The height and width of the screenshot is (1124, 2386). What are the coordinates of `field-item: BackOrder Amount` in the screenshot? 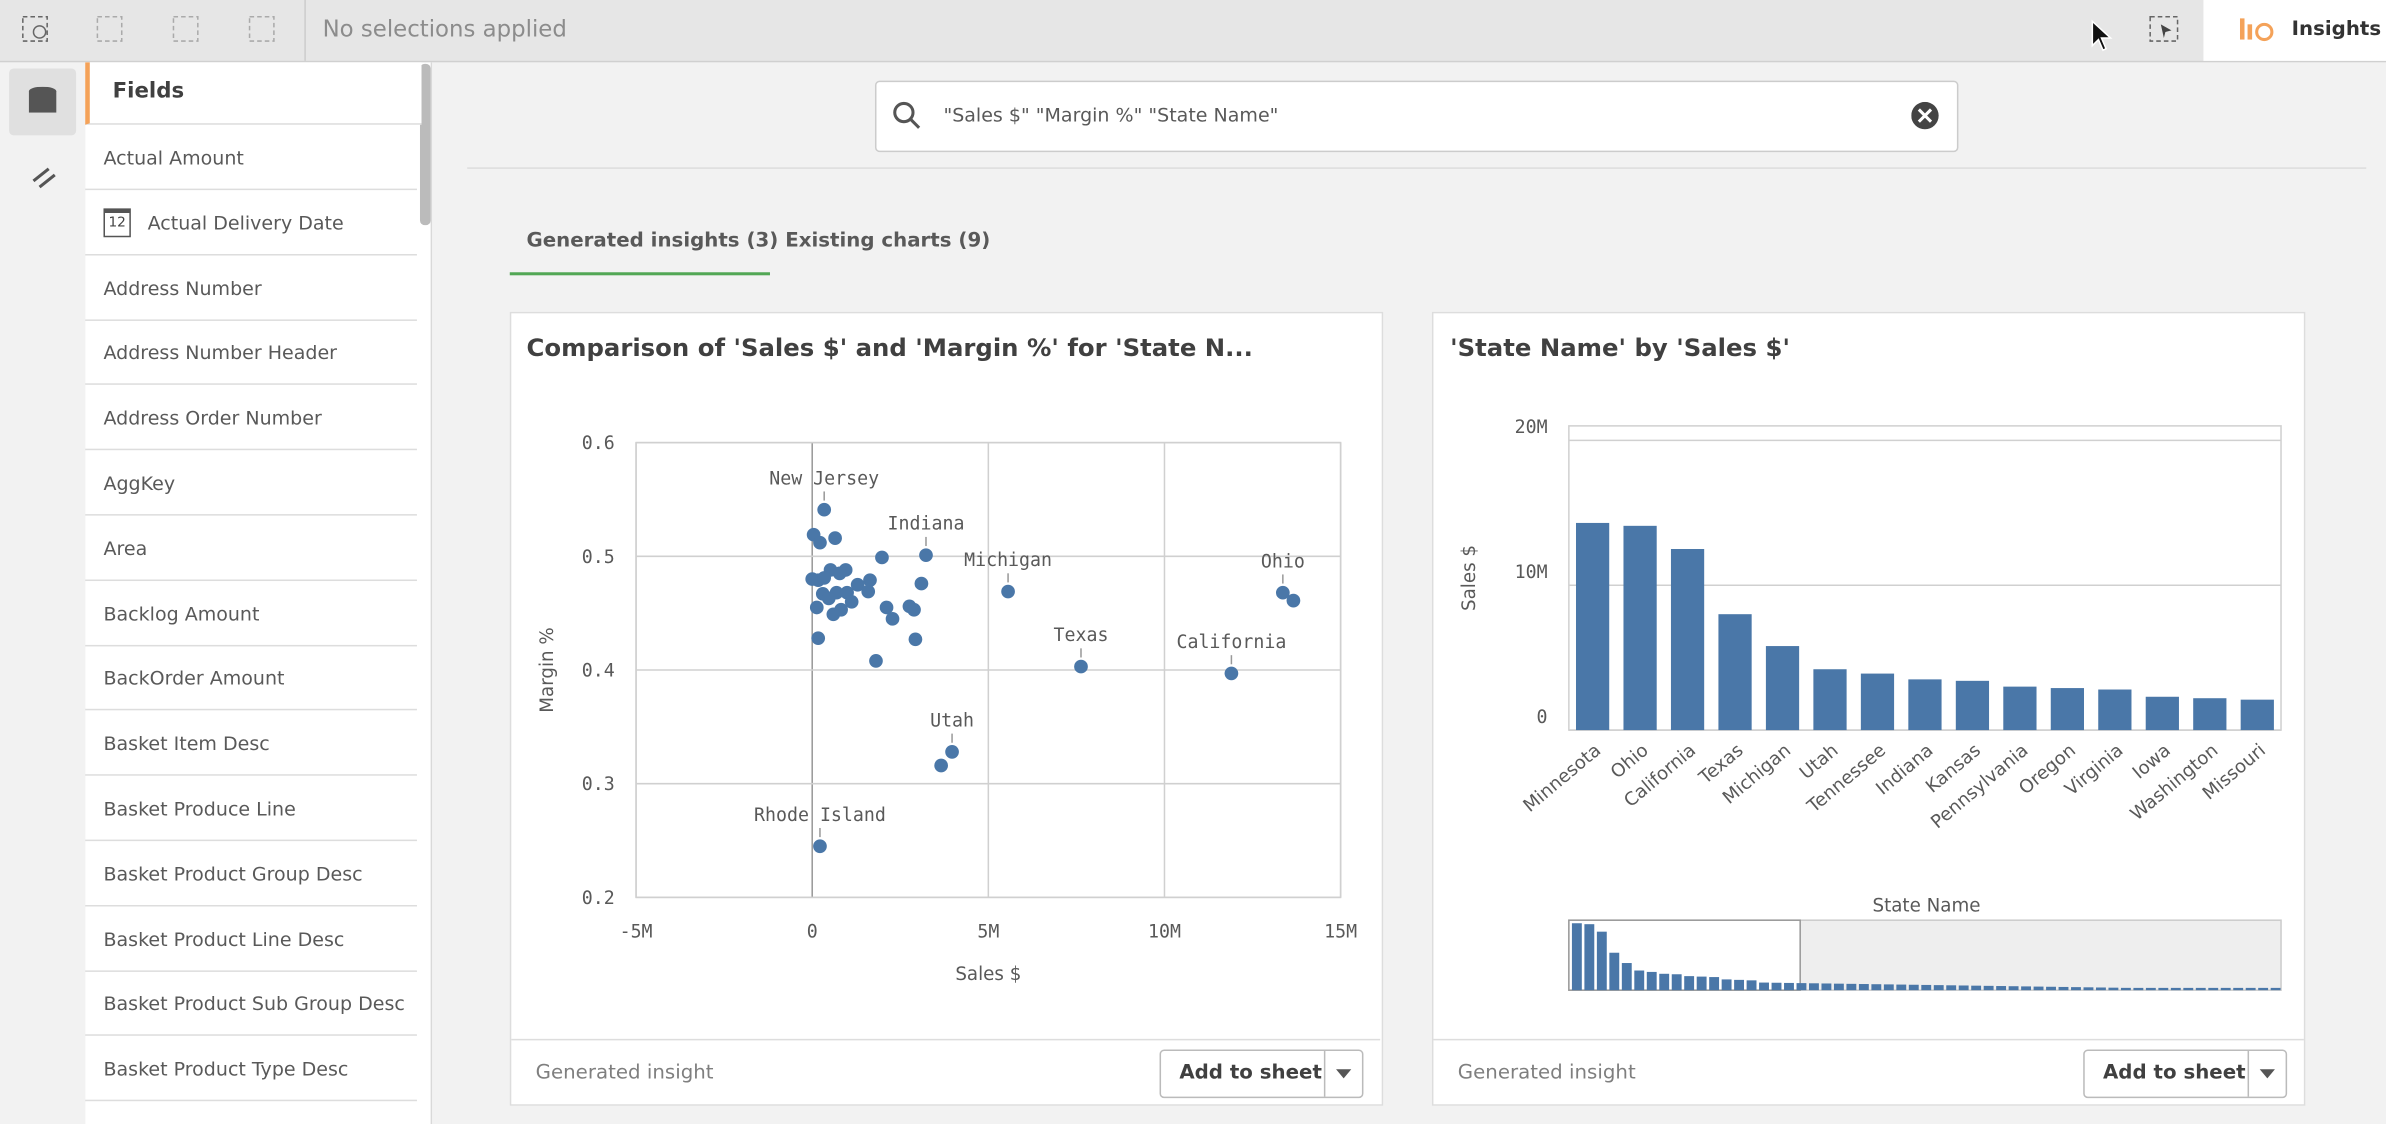 It's located at (251, 678).